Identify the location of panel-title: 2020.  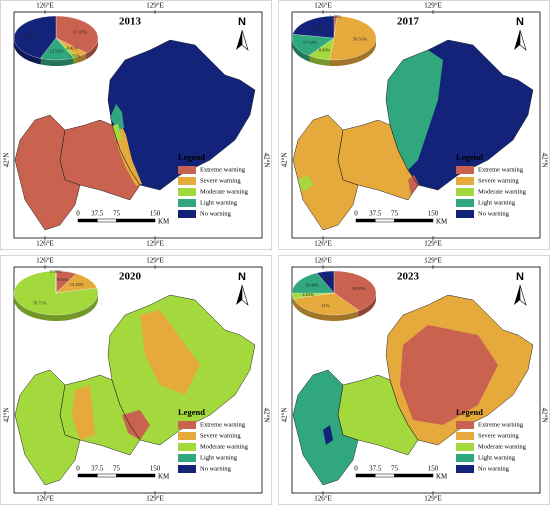
(130, 277).